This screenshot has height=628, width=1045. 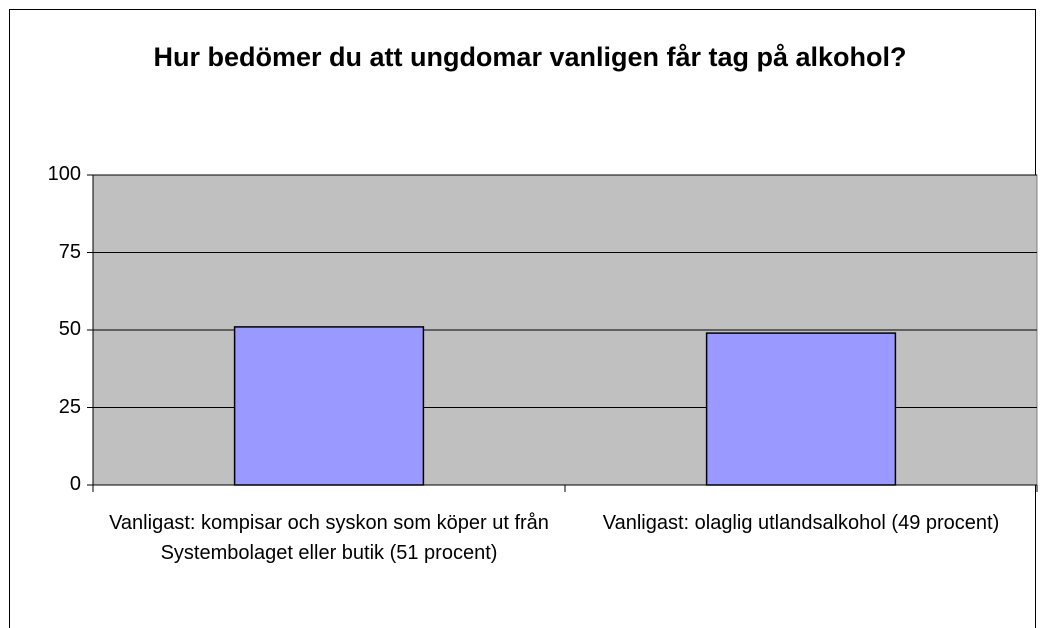 I want to click on y-tick-label: 25, so click(x=69, y=406).